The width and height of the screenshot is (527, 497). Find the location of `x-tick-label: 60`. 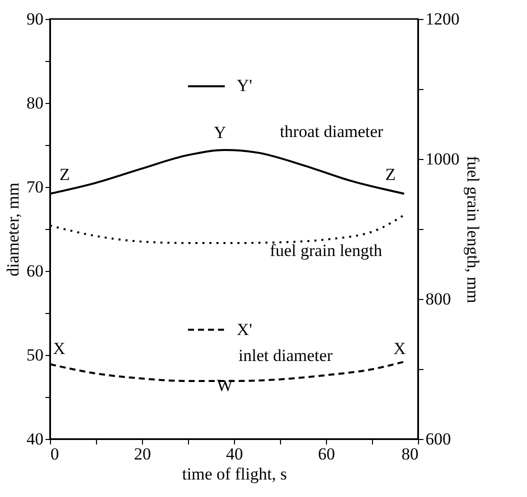

x-tick-label: 60 is located at coordinates (326, 454).